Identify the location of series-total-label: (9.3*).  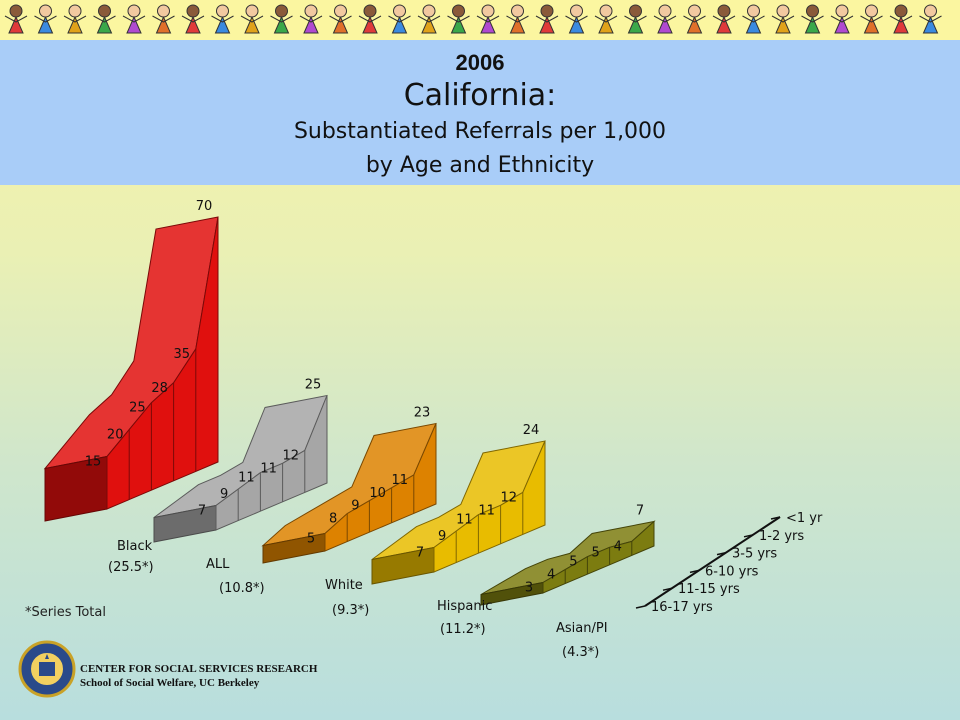
(350, 610).